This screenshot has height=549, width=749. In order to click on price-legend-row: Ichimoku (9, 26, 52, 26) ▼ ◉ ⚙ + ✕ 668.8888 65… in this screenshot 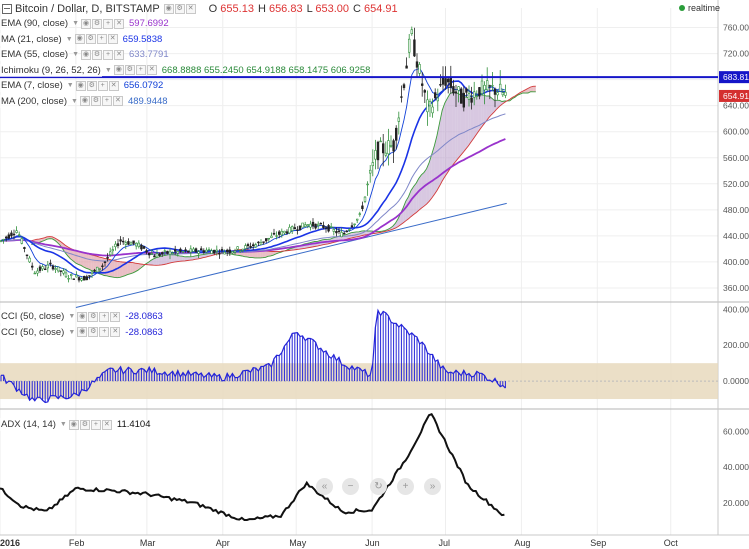, I will do `click(185, 71)`.